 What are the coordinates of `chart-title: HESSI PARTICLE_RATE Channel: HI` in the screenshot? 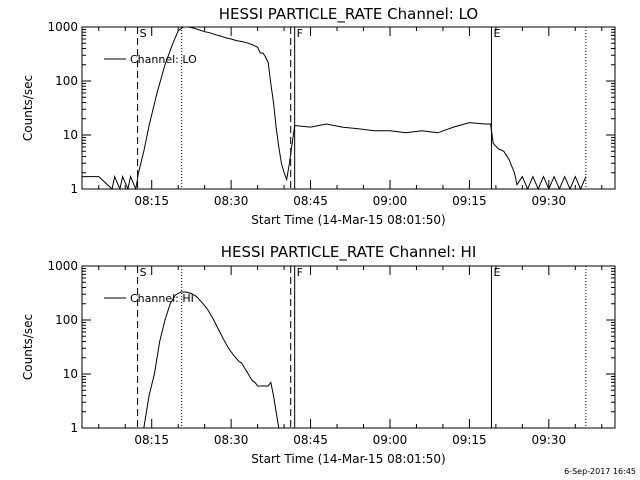 It's located at (349, 252).